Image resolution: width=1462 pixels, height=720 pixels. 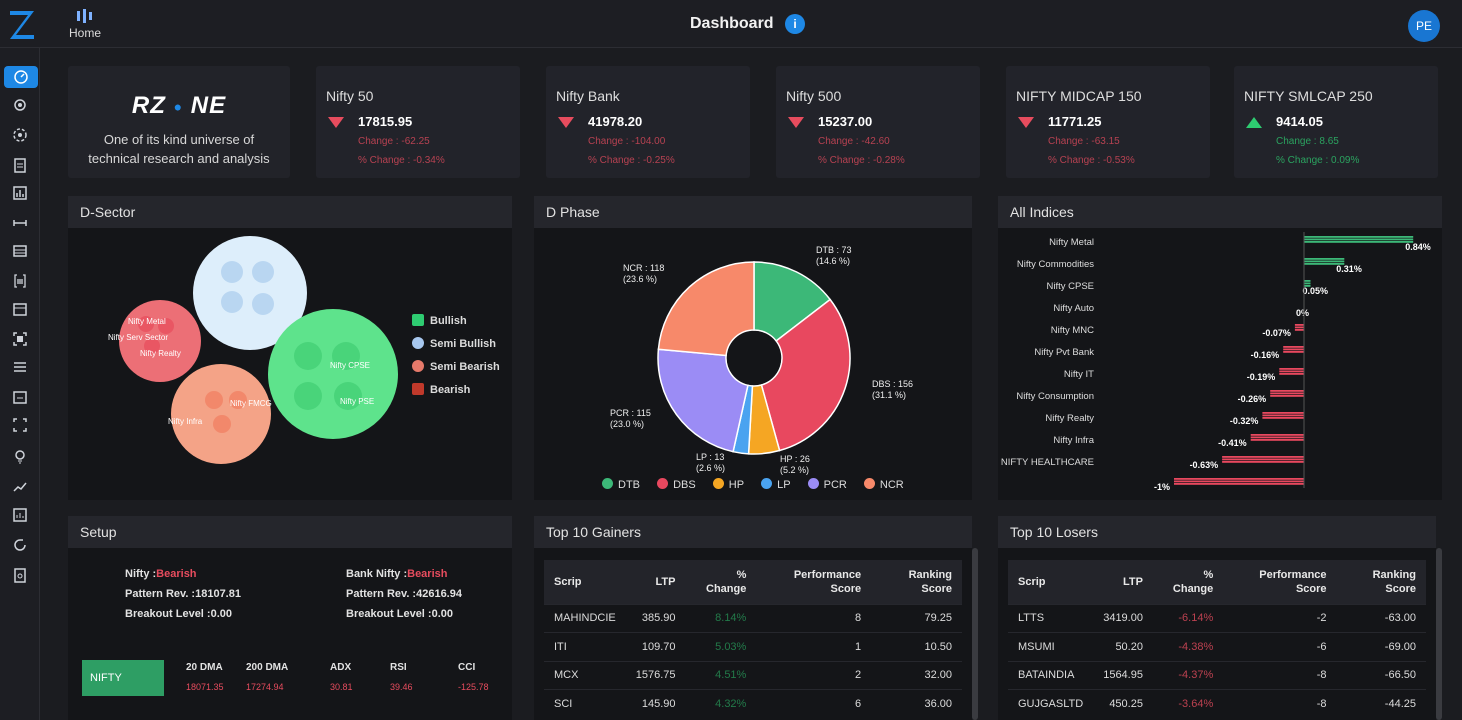 What do you see at coordinates (827, 484) in the screenshot?
I see `legend-pcr: PCR` at bounding box center [827, 484].